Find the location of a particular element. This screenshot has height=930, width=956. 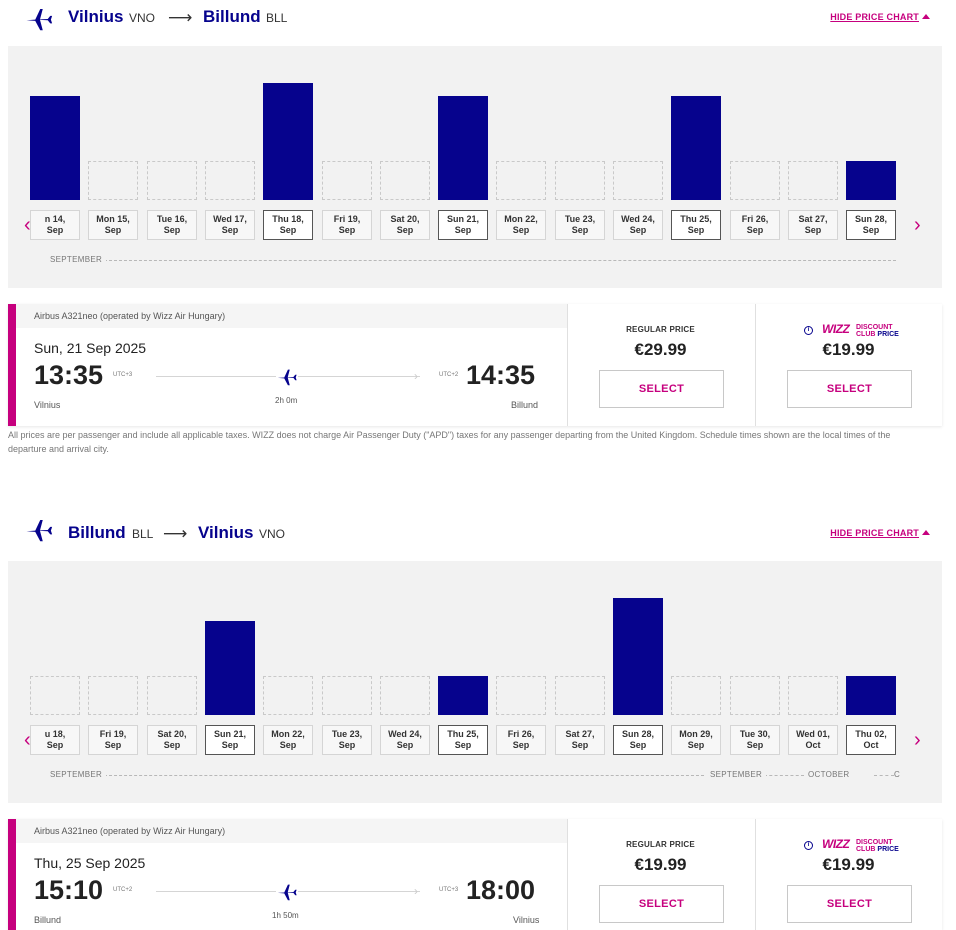

date-button: u 18, Sep is located at coordinates (55, 740).